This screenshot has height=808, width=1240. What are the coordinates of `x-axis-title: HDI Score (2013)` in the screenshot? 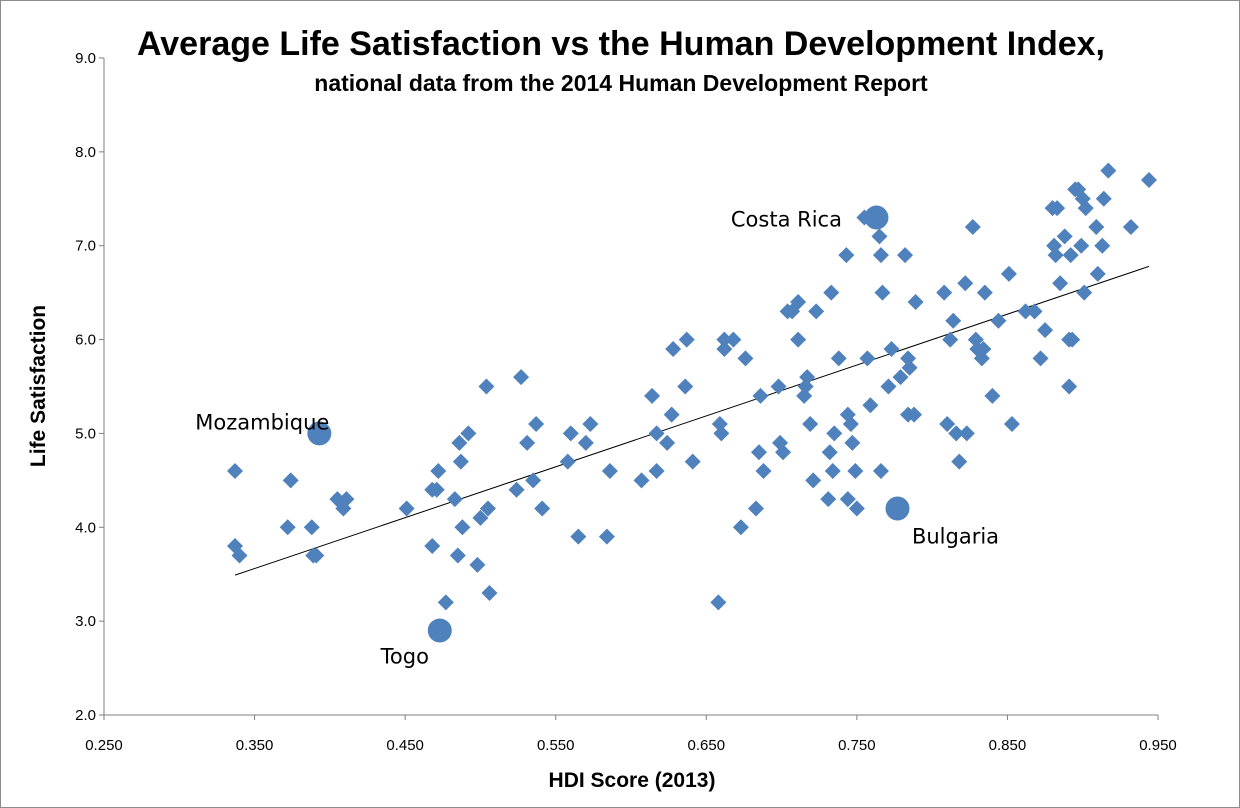 It's located at (632, 780).